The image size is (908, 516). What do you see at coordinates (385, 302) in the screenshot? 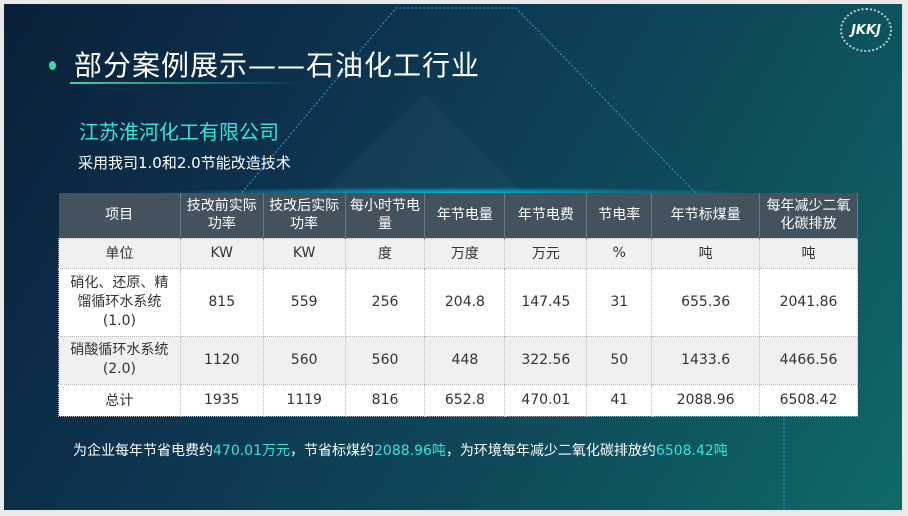
I see `table-cell: 256` at bounding box center [385, 302].